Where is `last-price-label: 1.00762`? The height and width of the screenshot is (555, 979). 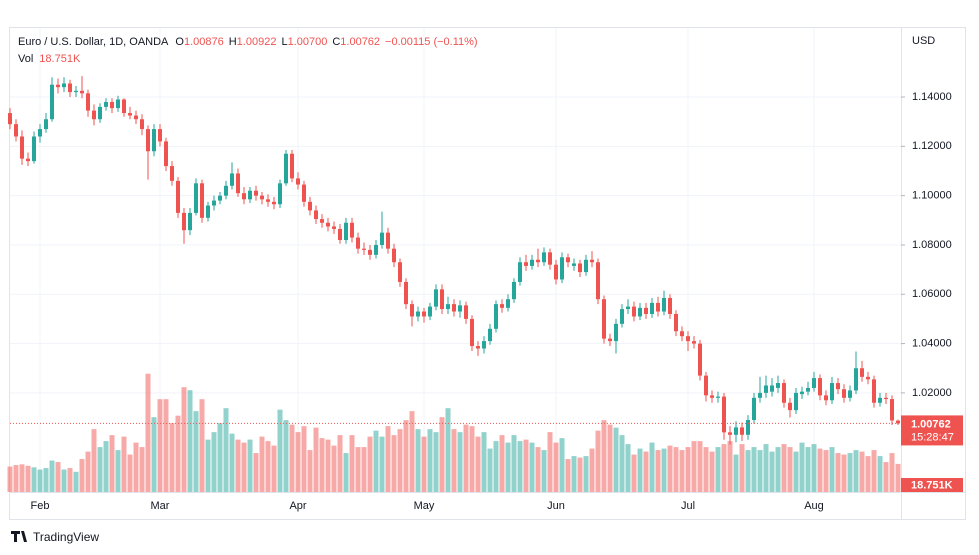
last-price-label: 1.00762 is located at coordinates (931, 424).